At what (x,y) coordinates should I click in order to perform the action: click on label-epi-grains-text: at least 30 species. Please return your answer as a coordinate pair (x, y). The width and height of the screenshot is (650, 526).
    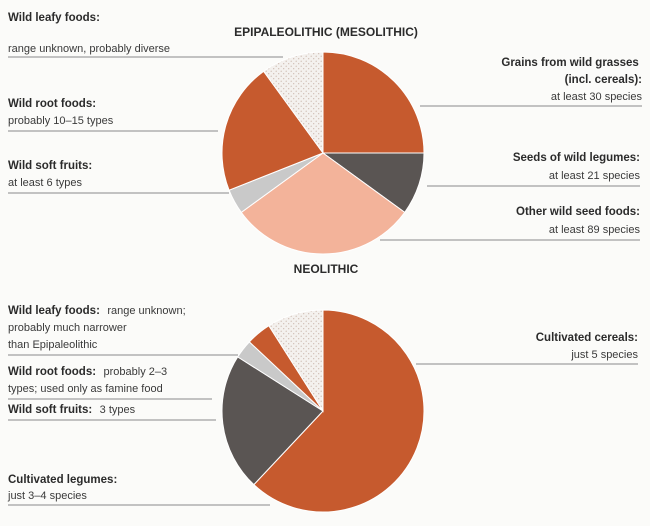
    Looking at the image, I should click on (597, 97).